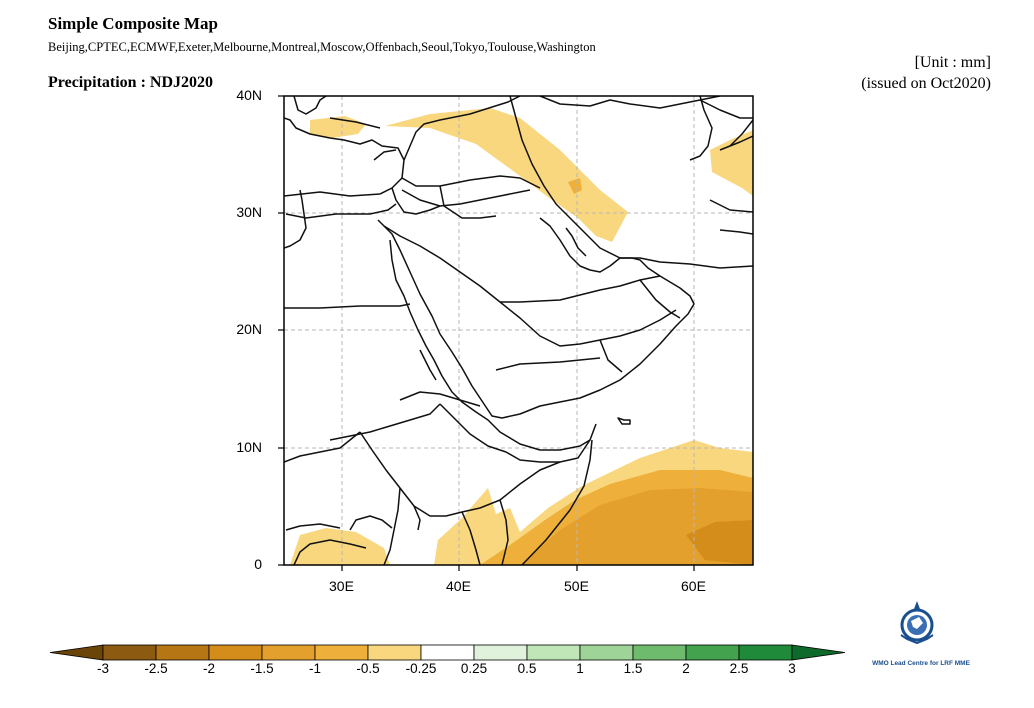 The height and width of the screenshot is (708, 1034). What do you see at coordinates (527, 668) in the screenshot?
I see `colorbar-tick-label: 0.5` at bounding box center [527, 668].